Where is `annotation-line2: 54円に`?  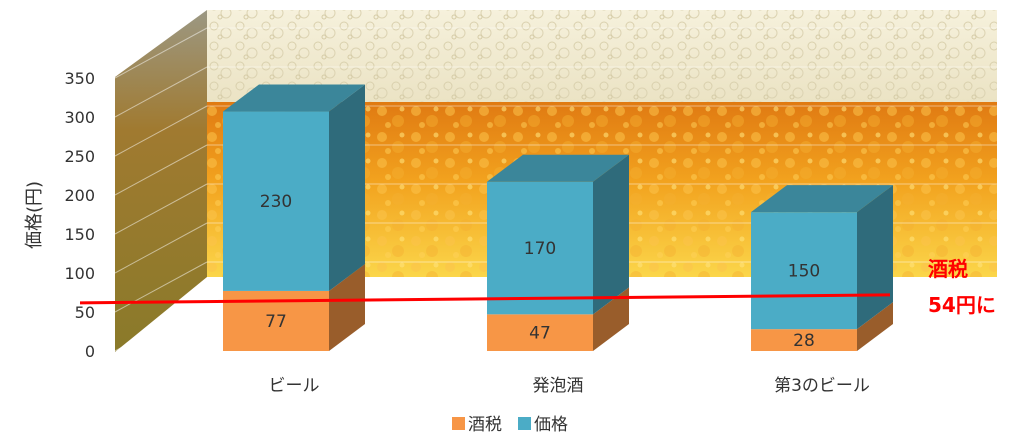 annotation-line2: 54円に is located at coordinates (962, 305).